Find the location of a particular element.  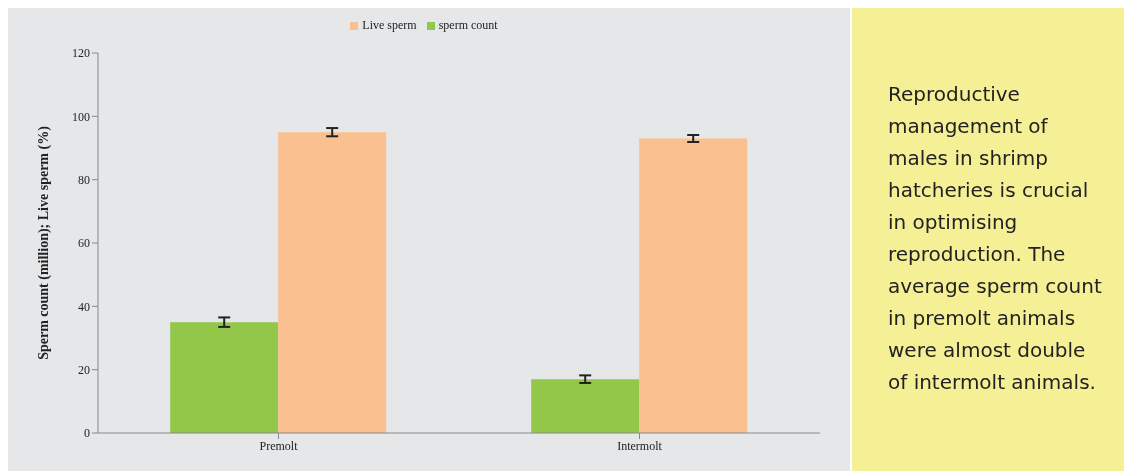

text: Reproductive management of males in shrimp hatcheries is crucial in optimising reproduction. The average sperm count in premolt animals were almost double of intermolt animals. is located at coordinates (995, 238).